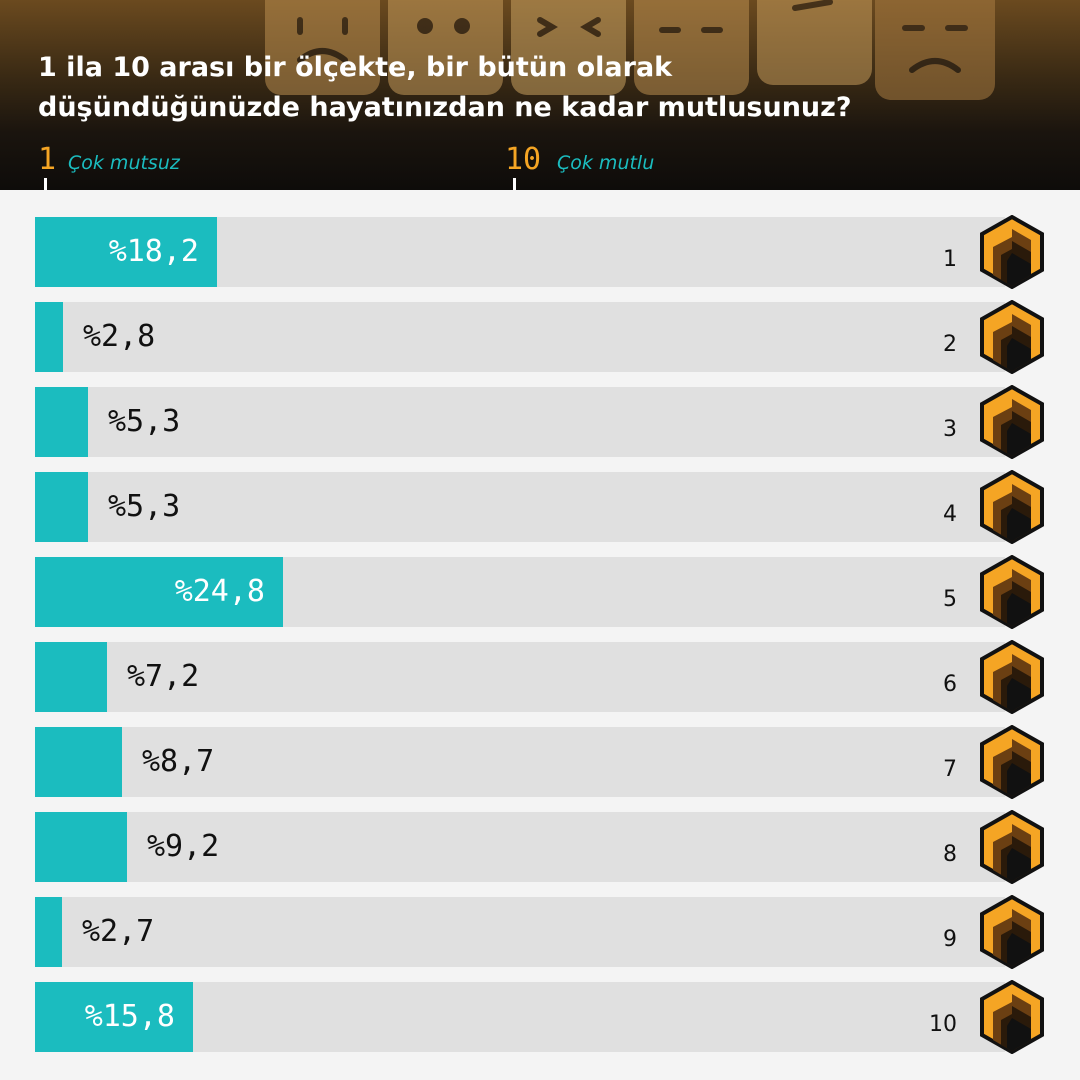  Describe the element at coordinates (163, 676) in the screenshot. I see `data-label: %7,2` at that location.